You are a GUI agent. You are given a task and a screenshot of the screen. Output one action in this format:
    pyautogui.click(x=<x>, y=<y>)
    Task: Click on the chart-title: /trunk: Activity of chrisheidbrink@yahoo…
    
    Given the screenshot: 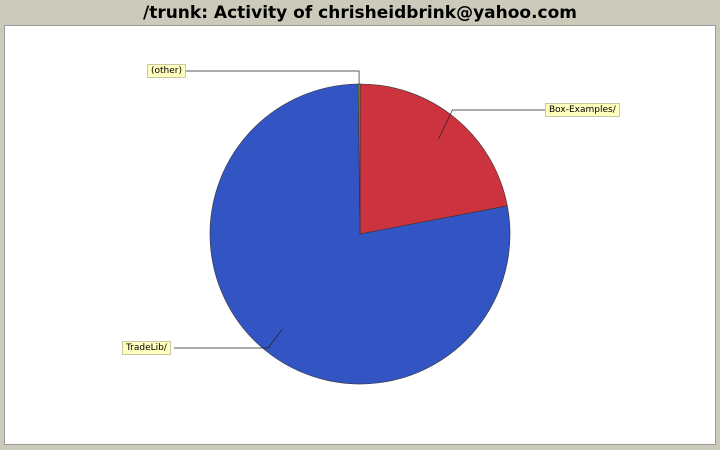 What is the action you would take?
    pyautogui.click(x=360, y=13)
    